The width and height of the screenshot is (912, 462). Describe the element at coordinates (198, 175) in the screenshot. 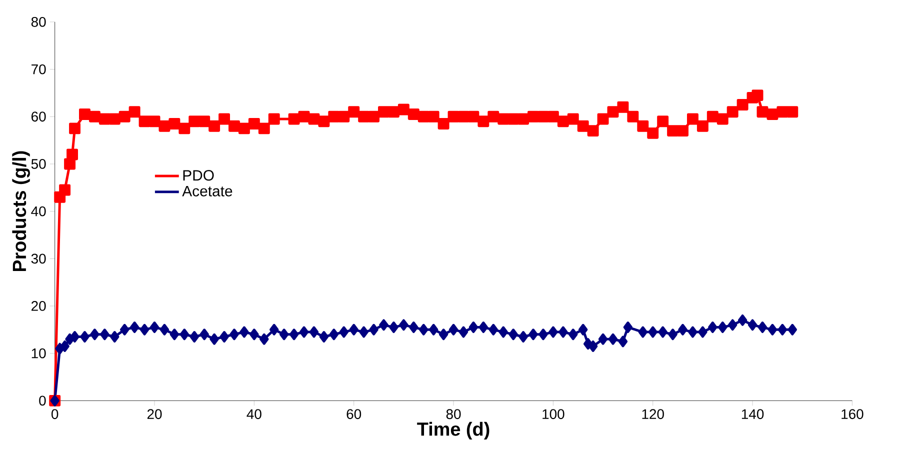

I see `legend-label: PDO` at that location.